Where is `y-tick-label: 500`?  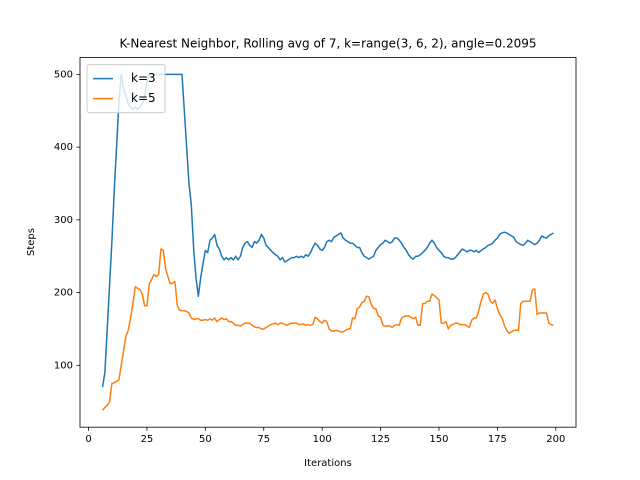
y-tick-label: 500 is located at coordinates (63, 74).